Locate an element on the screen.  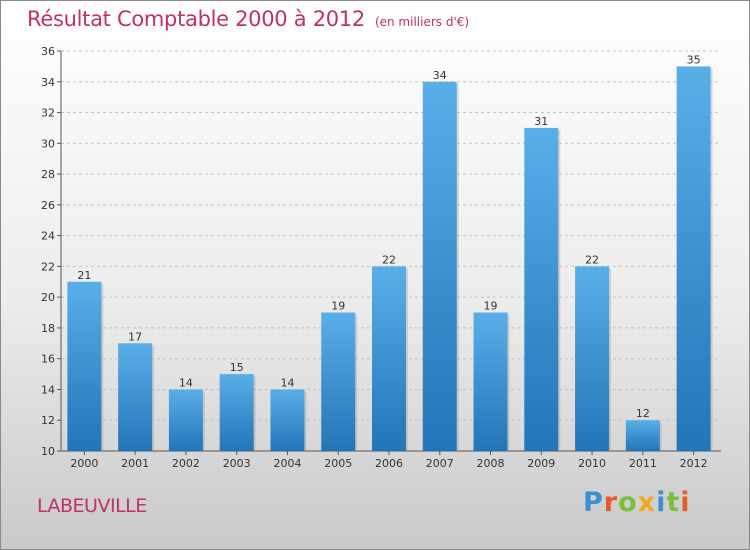
logo-letter-0: P is located at coordinates (593, 502).